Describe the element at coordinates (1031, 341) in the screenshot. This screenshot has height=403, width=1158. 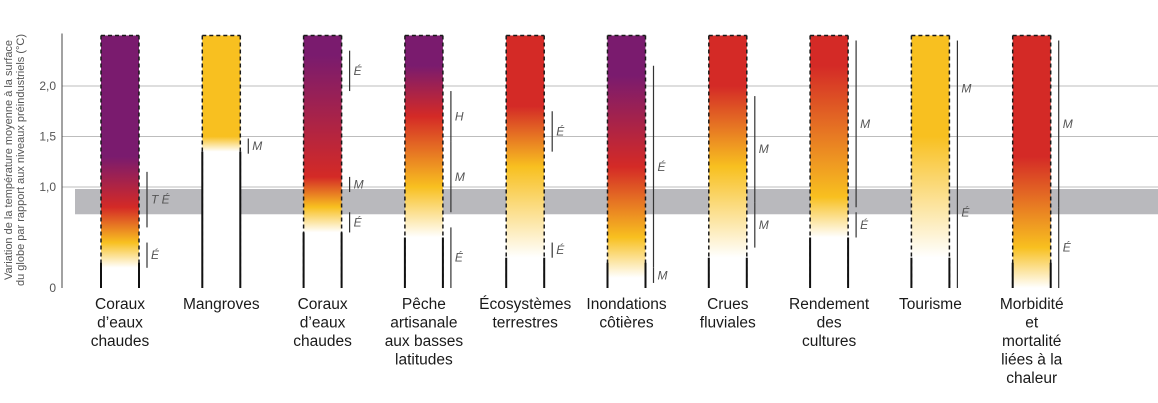
I see `category-label: mortalité` at that location.